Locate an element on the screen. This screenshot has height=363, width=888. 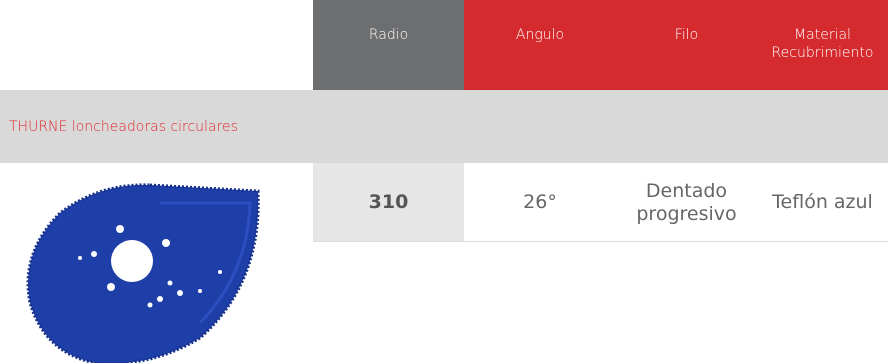
blade-image is located at coordinates (143, 273).